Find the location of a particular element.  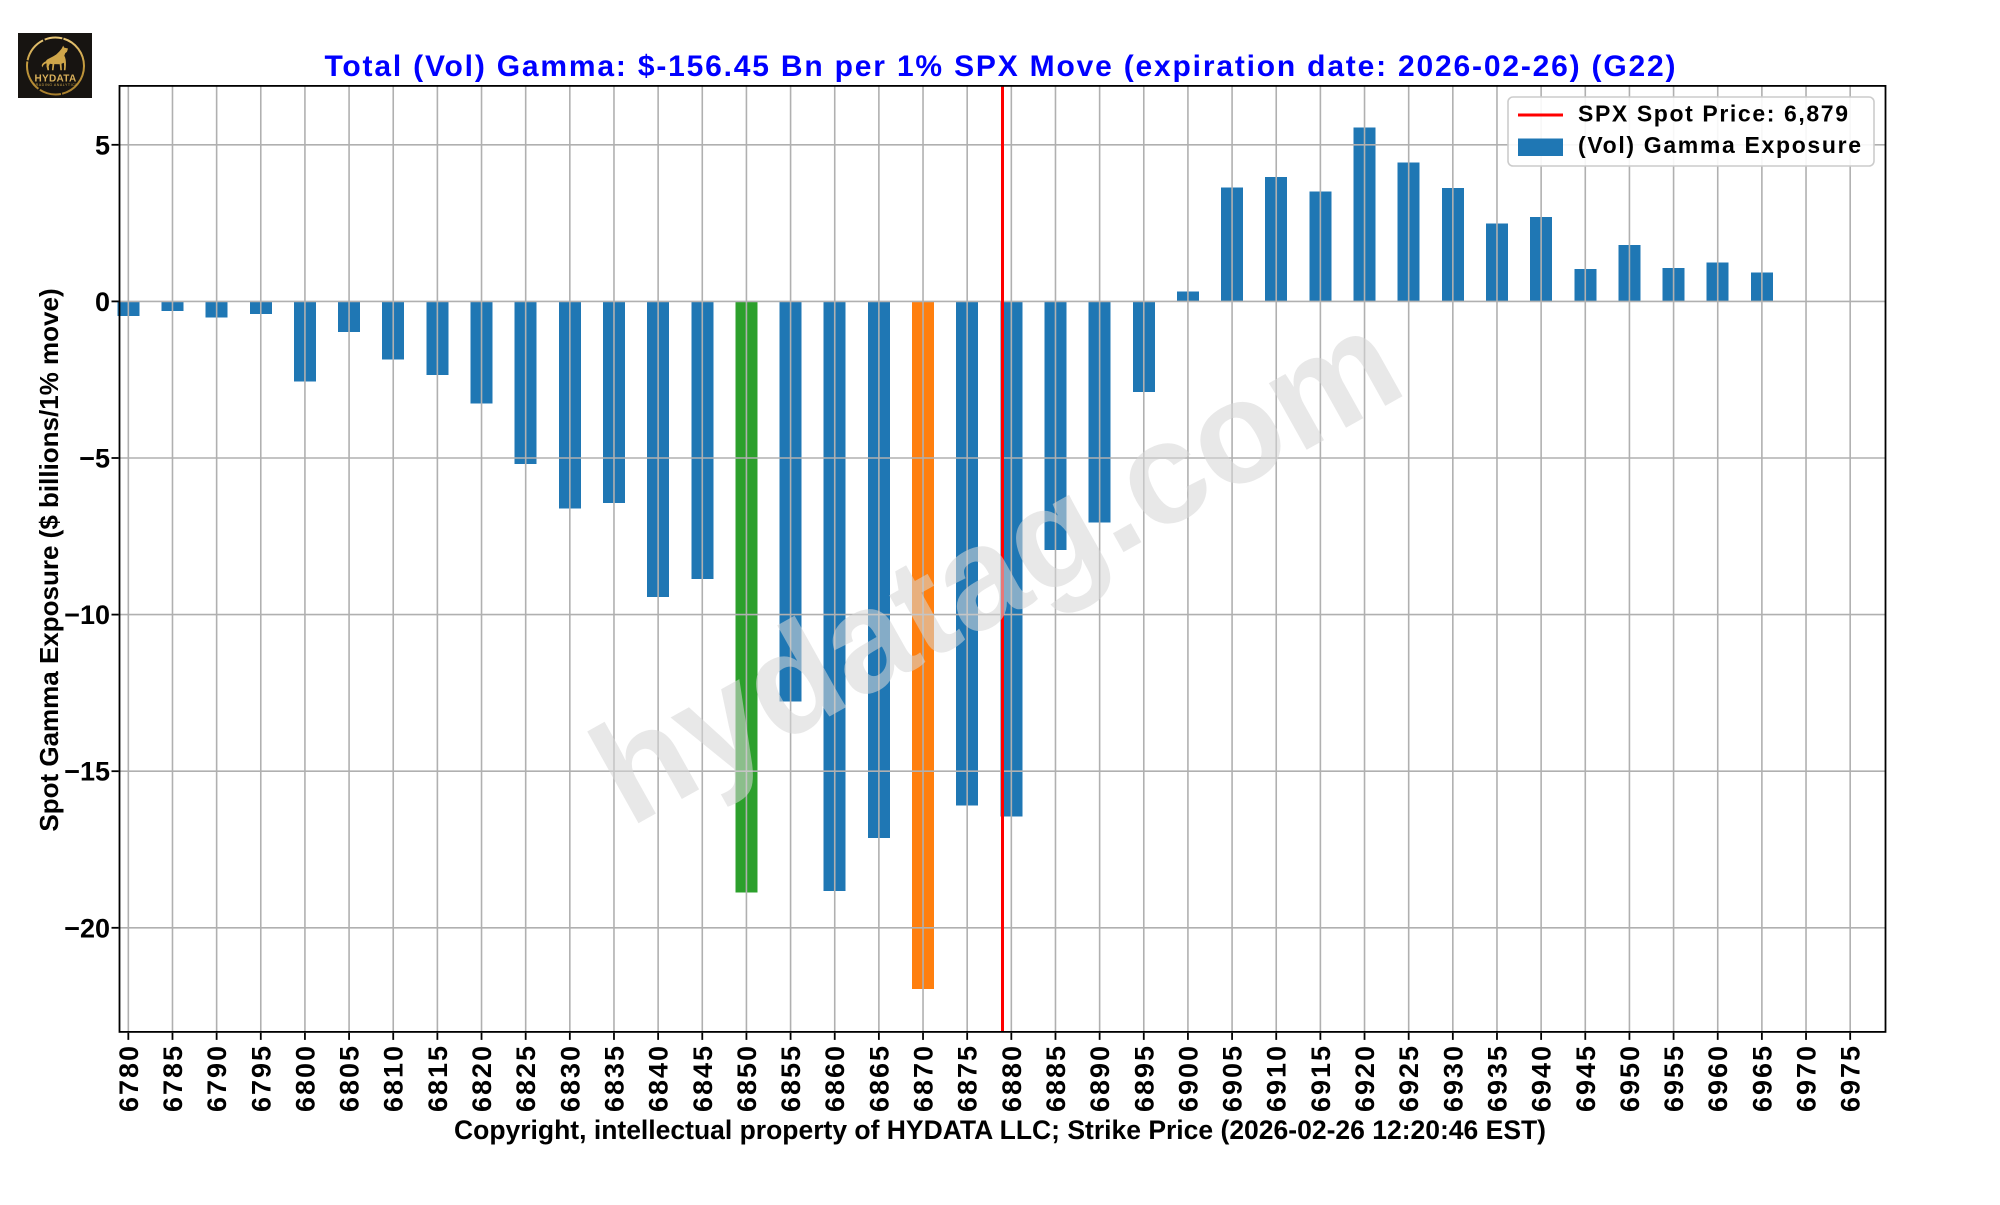

svg-text: 6880 is located at coordinates (1012, 1079).